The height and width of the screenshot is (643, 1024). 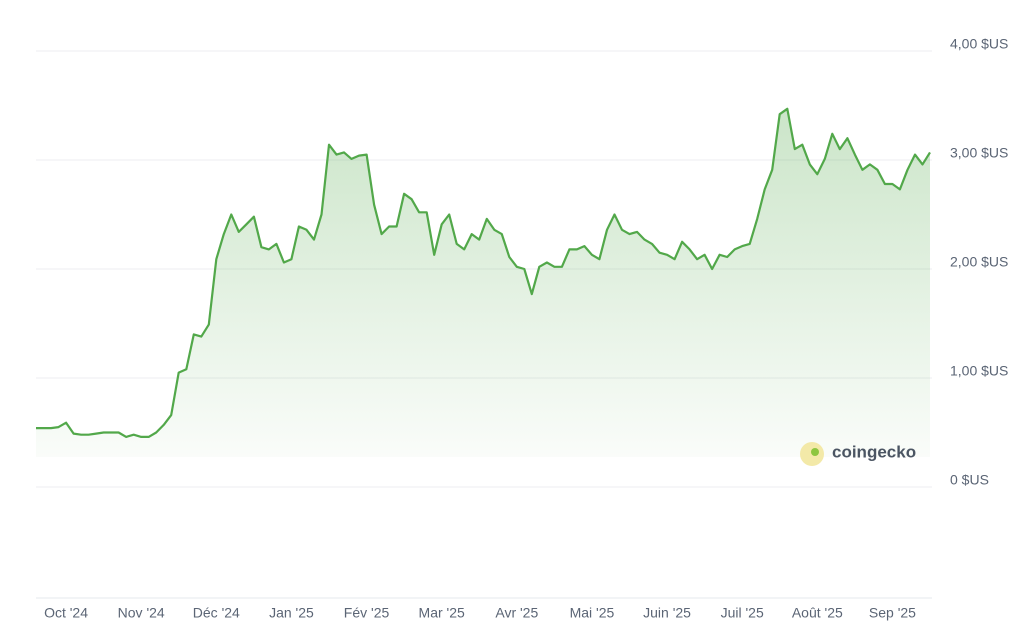 I want to click on logo-eye, so click(x=815, y=452).